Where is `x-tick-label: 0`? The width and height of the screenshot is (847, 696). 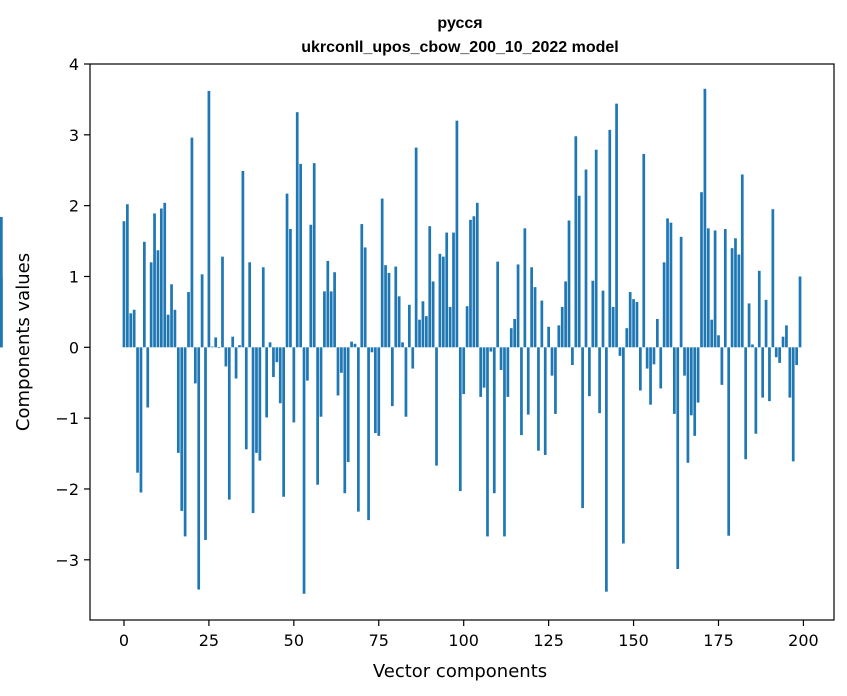
x-tick-label: 0 is located at coordinates (124, 640).